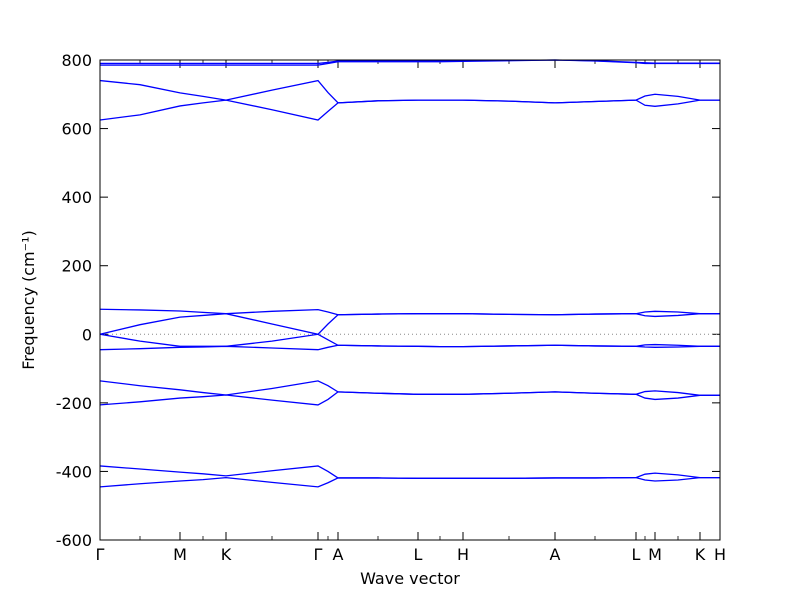 This screenshot has width=800, height=604. I want to click on x-axis-label: Wave vector, so click(410, 578).